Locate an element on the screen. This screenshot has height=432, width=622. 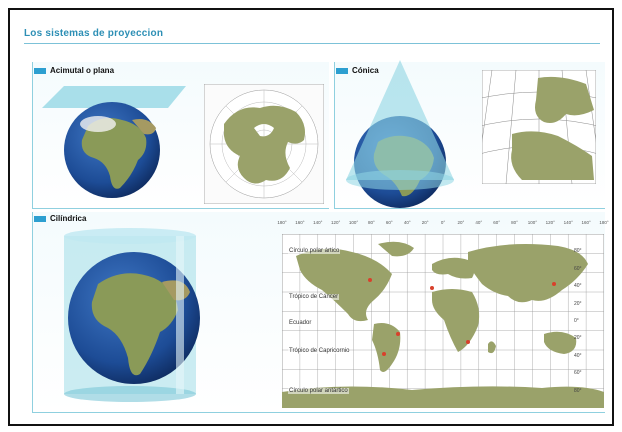
conic-section-label: Cónica is located at coordinates (357, 70).